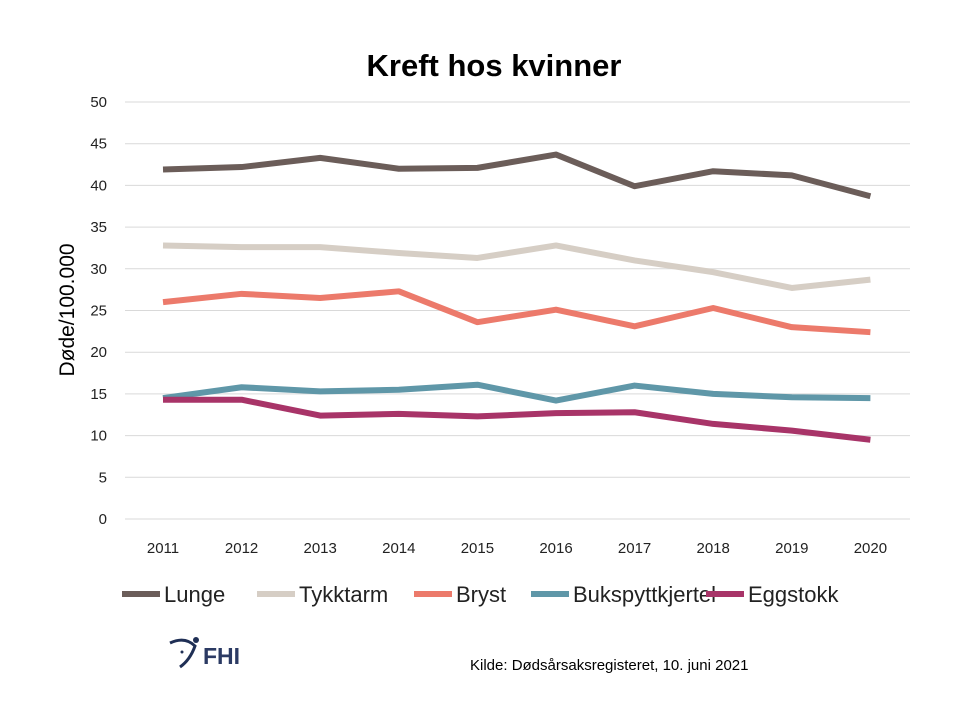  I want to click on x-tick-label: 2018, so click(713, 548).